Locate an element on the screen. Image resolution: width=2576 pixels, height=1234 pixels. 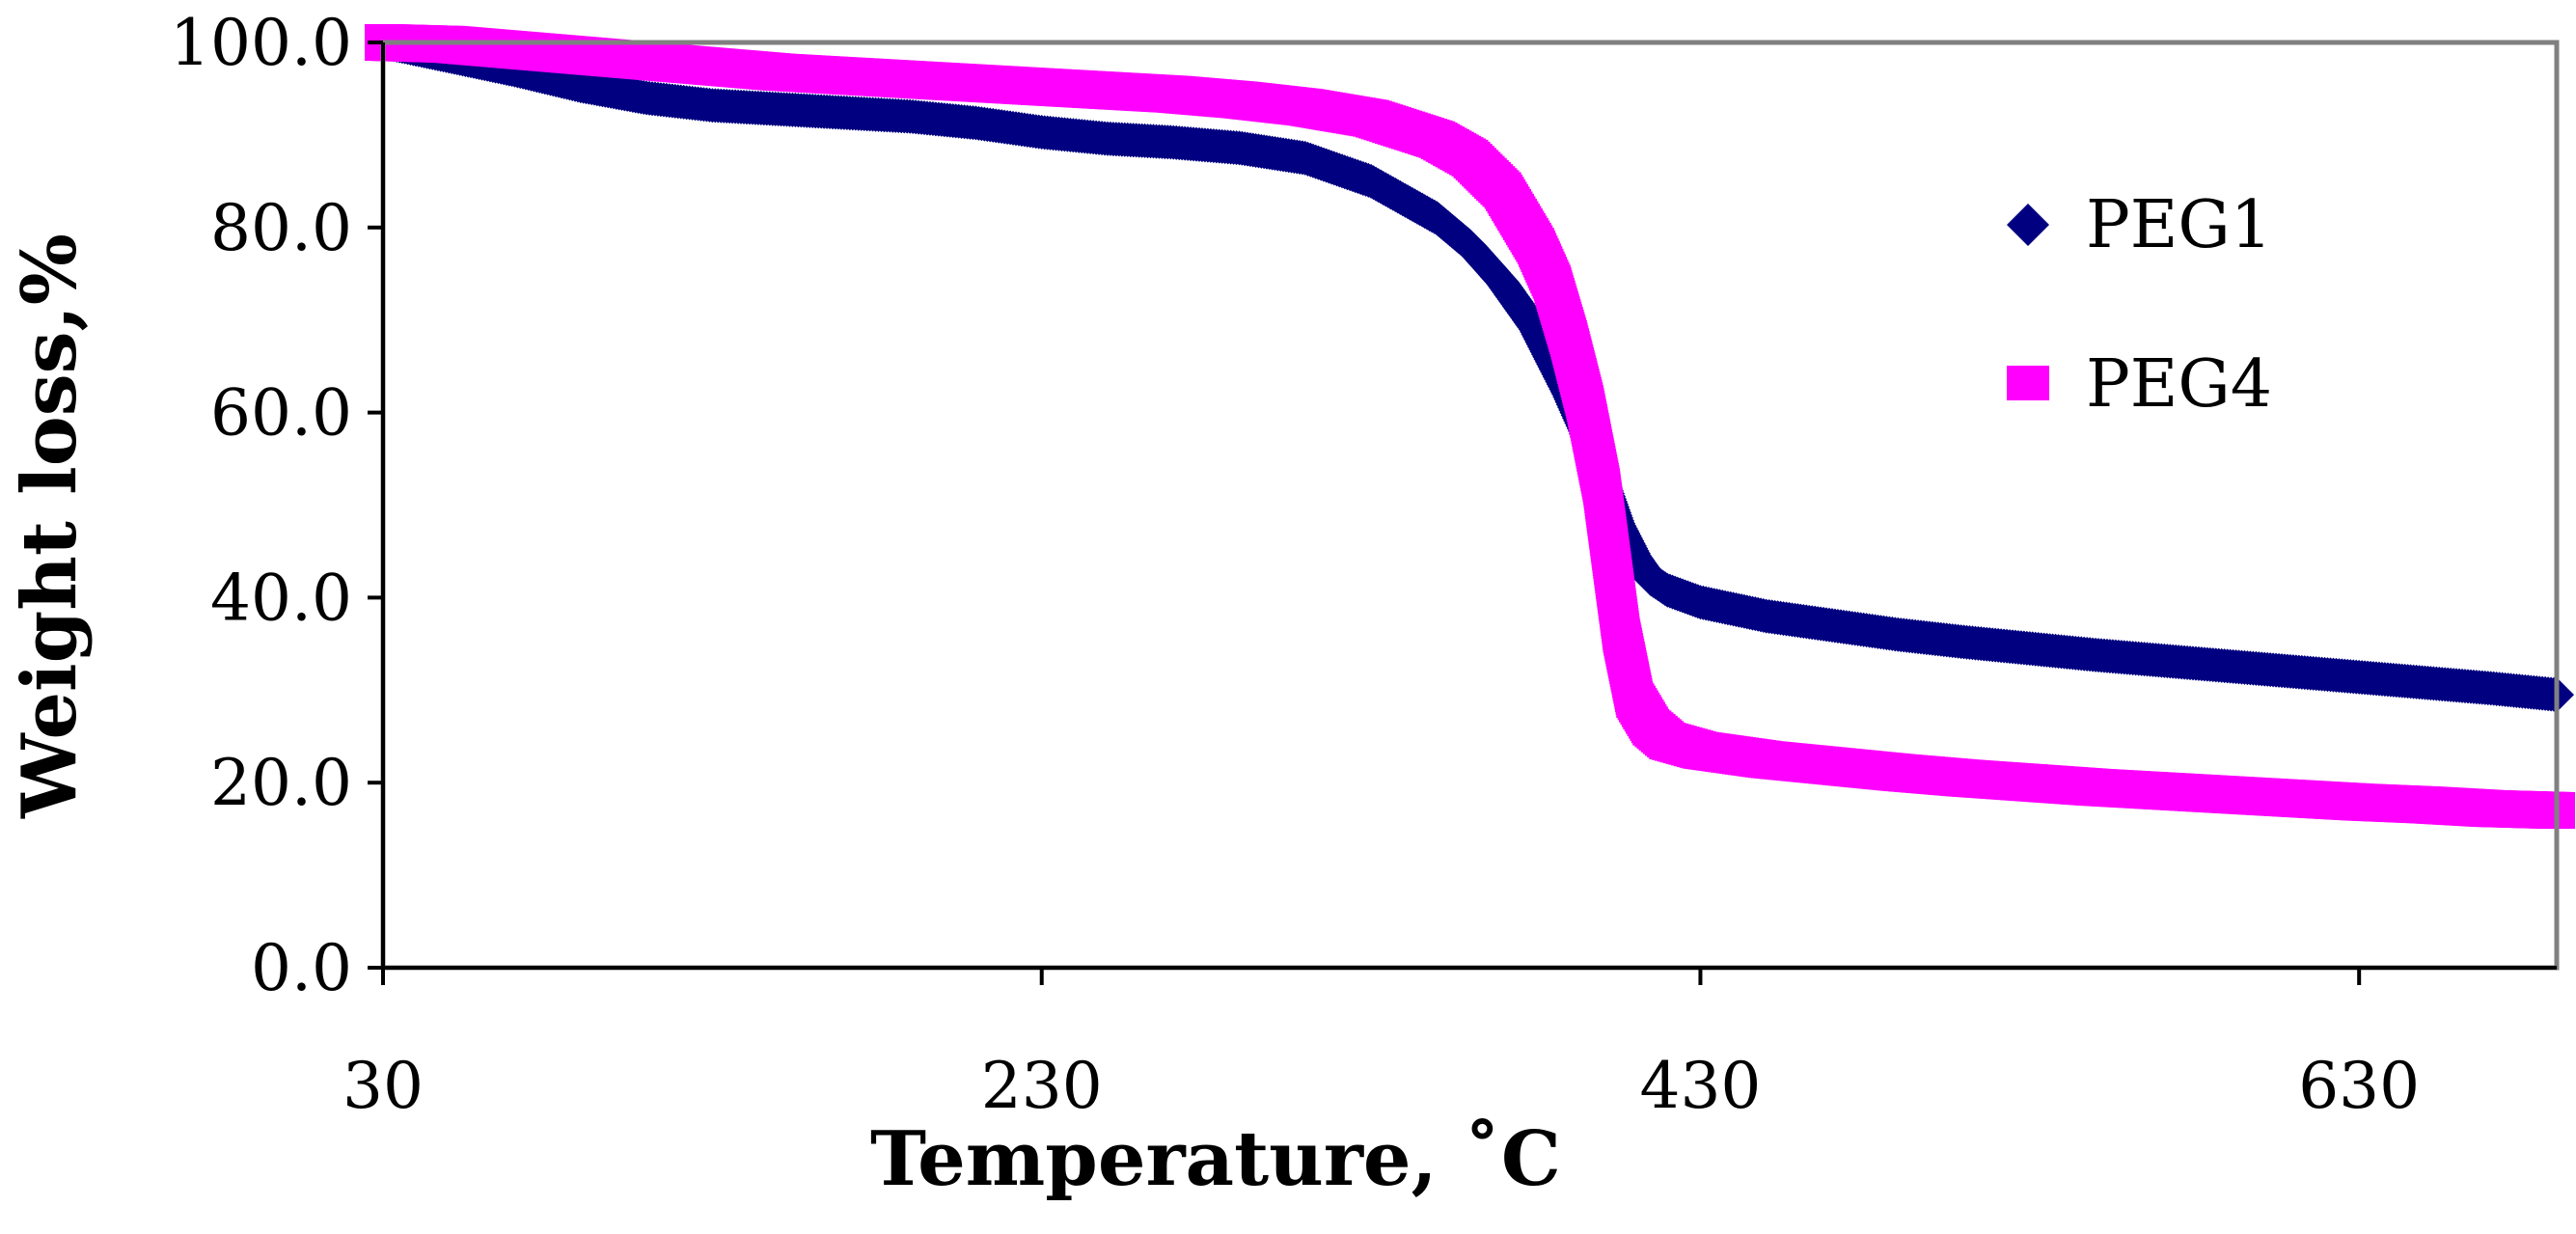
legend-item-peg4: PEG4 is located at coordinates (2140, 384).